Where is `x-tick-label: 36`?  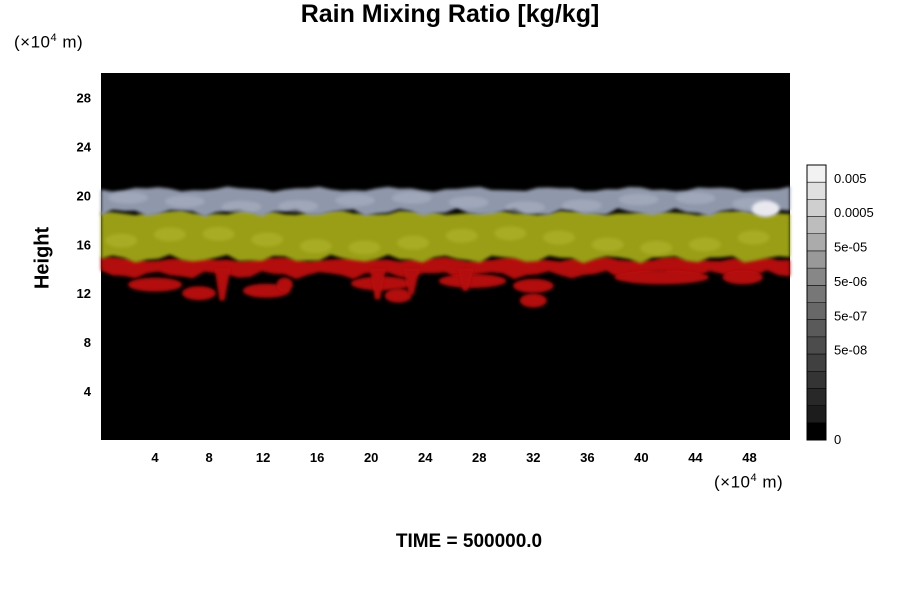
x-tick-label: 36 is located at coordinates (587, 457).